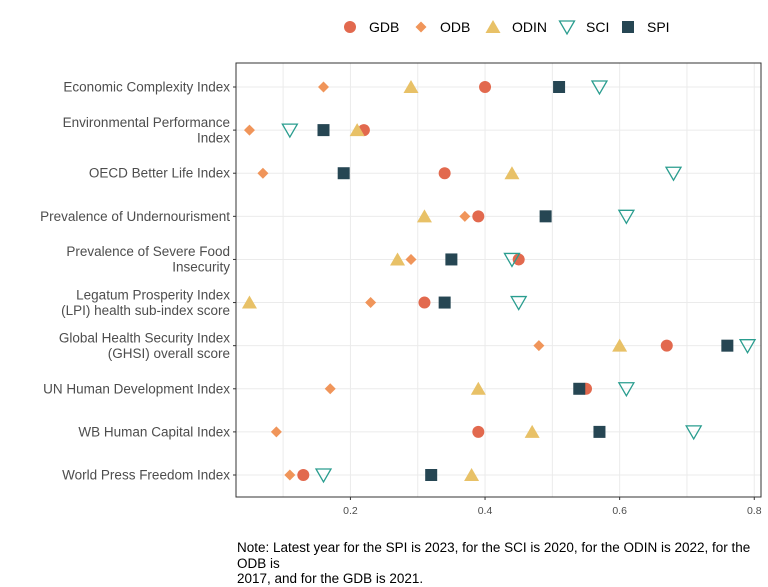 This screenshot has width=768, height=587. What do you see at coordinates (153, 294) in the screenshot?
I see `category-label-line: Legatum Prosperity Index` at bounding box center [153, 294].